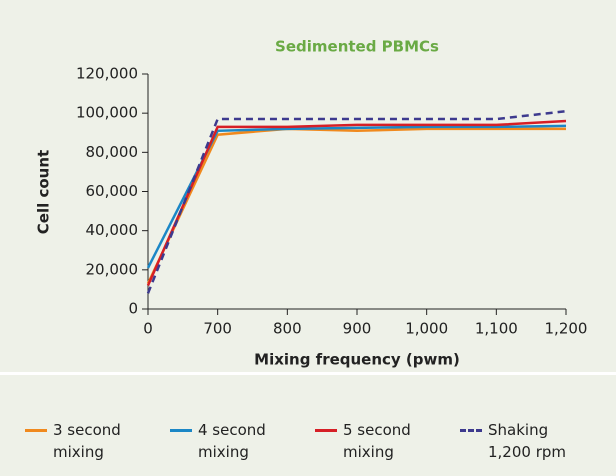 The width and height of the screenshot is (616, 476). Describe the element at coordinates (527, 441) in the screenshot. I see `legend-label: Shaking 1,200 rpm` at that location.